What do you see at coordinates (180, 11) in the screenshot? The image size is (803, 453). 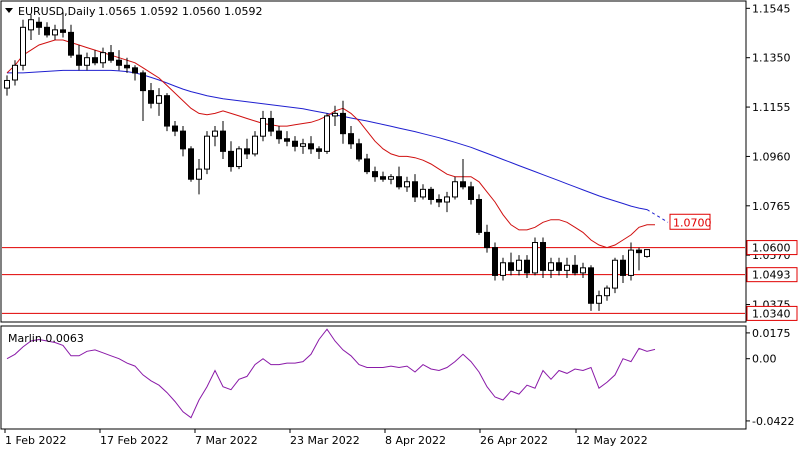 I see `ohlc-values: 1.0565 1.0592 1.0560 1.0592` at bounding box center [180, 11].